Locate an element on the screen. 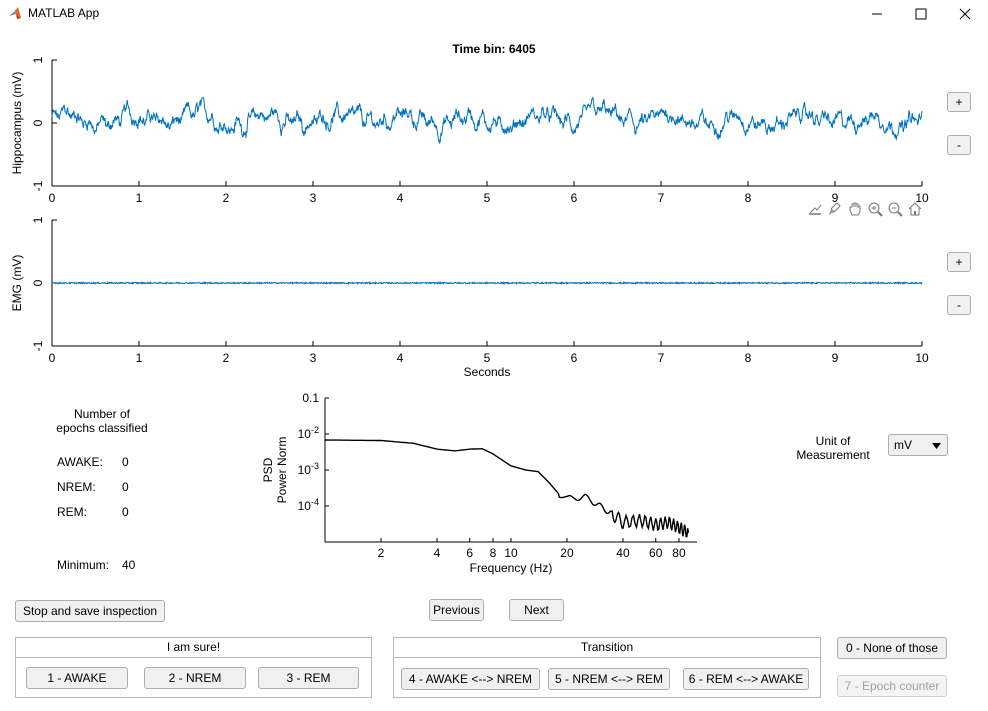 Image resolution: width=988 pixels, height=711 pixels. sure-panel-title: I am sure! is located at coordinates (193, 648).